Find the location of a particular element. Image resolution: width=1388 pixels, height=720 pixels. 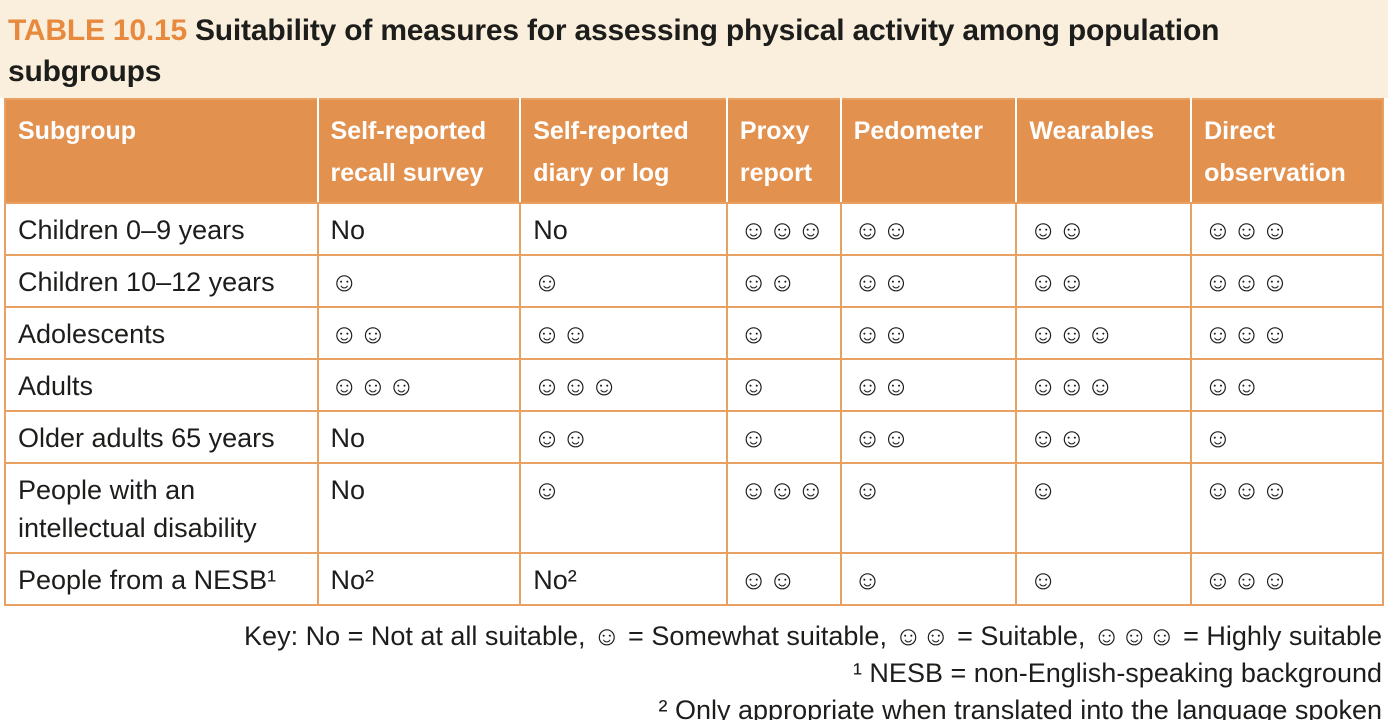

table-row: People from a NESB¹ No² No² ☺☺ ☺ ☺ ☺☺☺ is located at coordinates (694, 579).